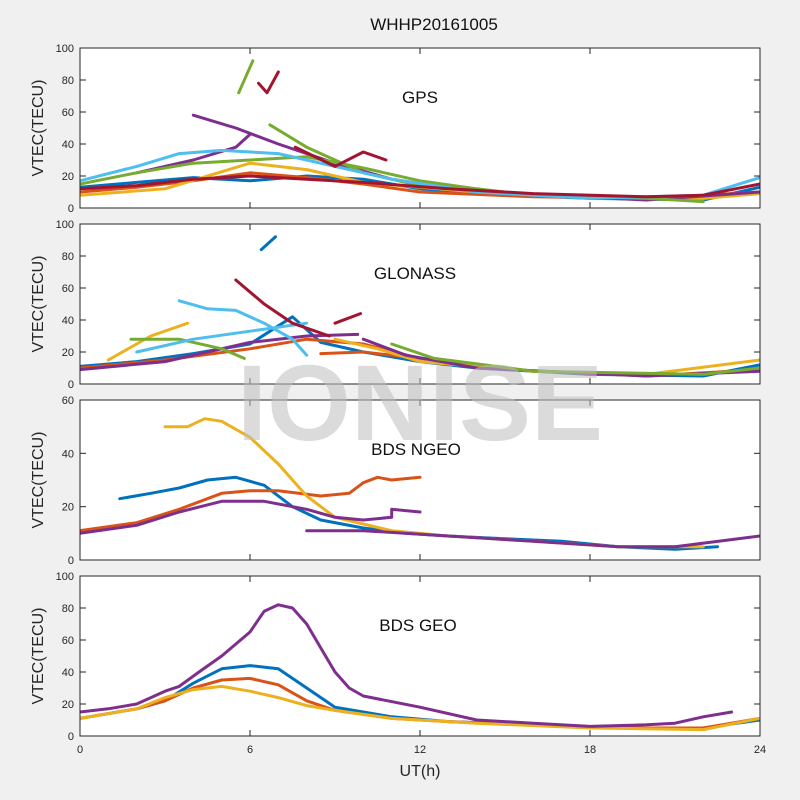 The image size is (800, 800). Describe the element at coordinates (420, 97) in the screenshot. I see `panel-label: GPS` at that location.